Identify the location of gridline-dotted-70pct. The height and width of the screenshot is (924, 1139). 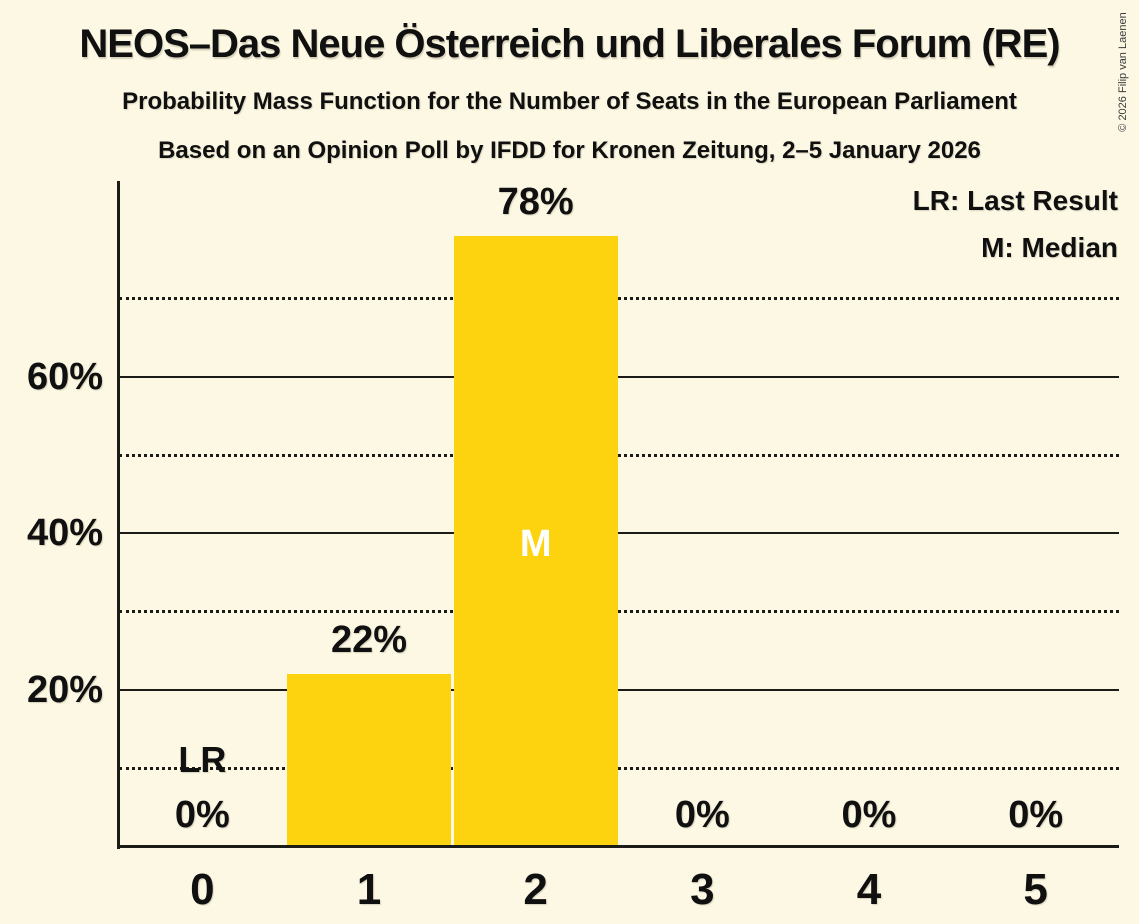
(619, 299).